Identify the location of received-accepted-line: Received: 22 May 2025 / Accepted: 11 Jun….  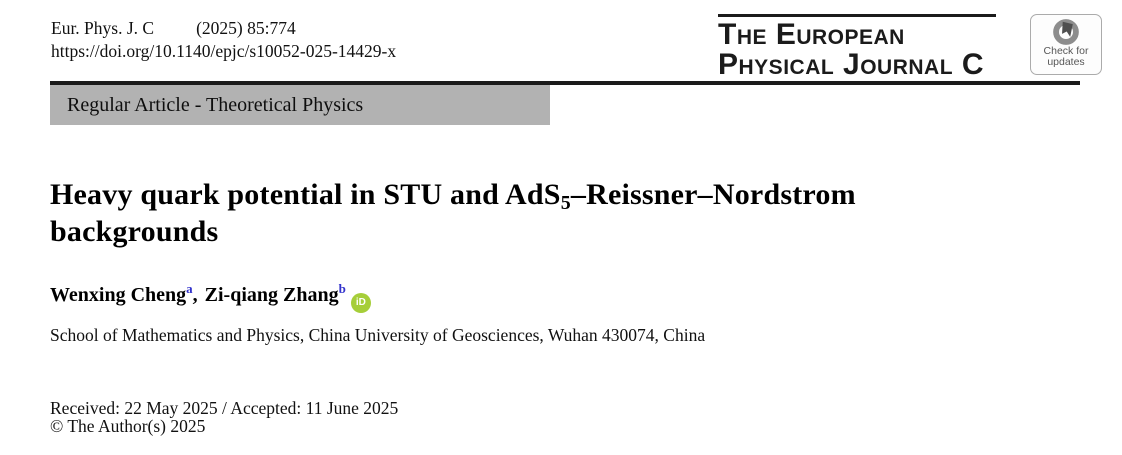
(224, 408).